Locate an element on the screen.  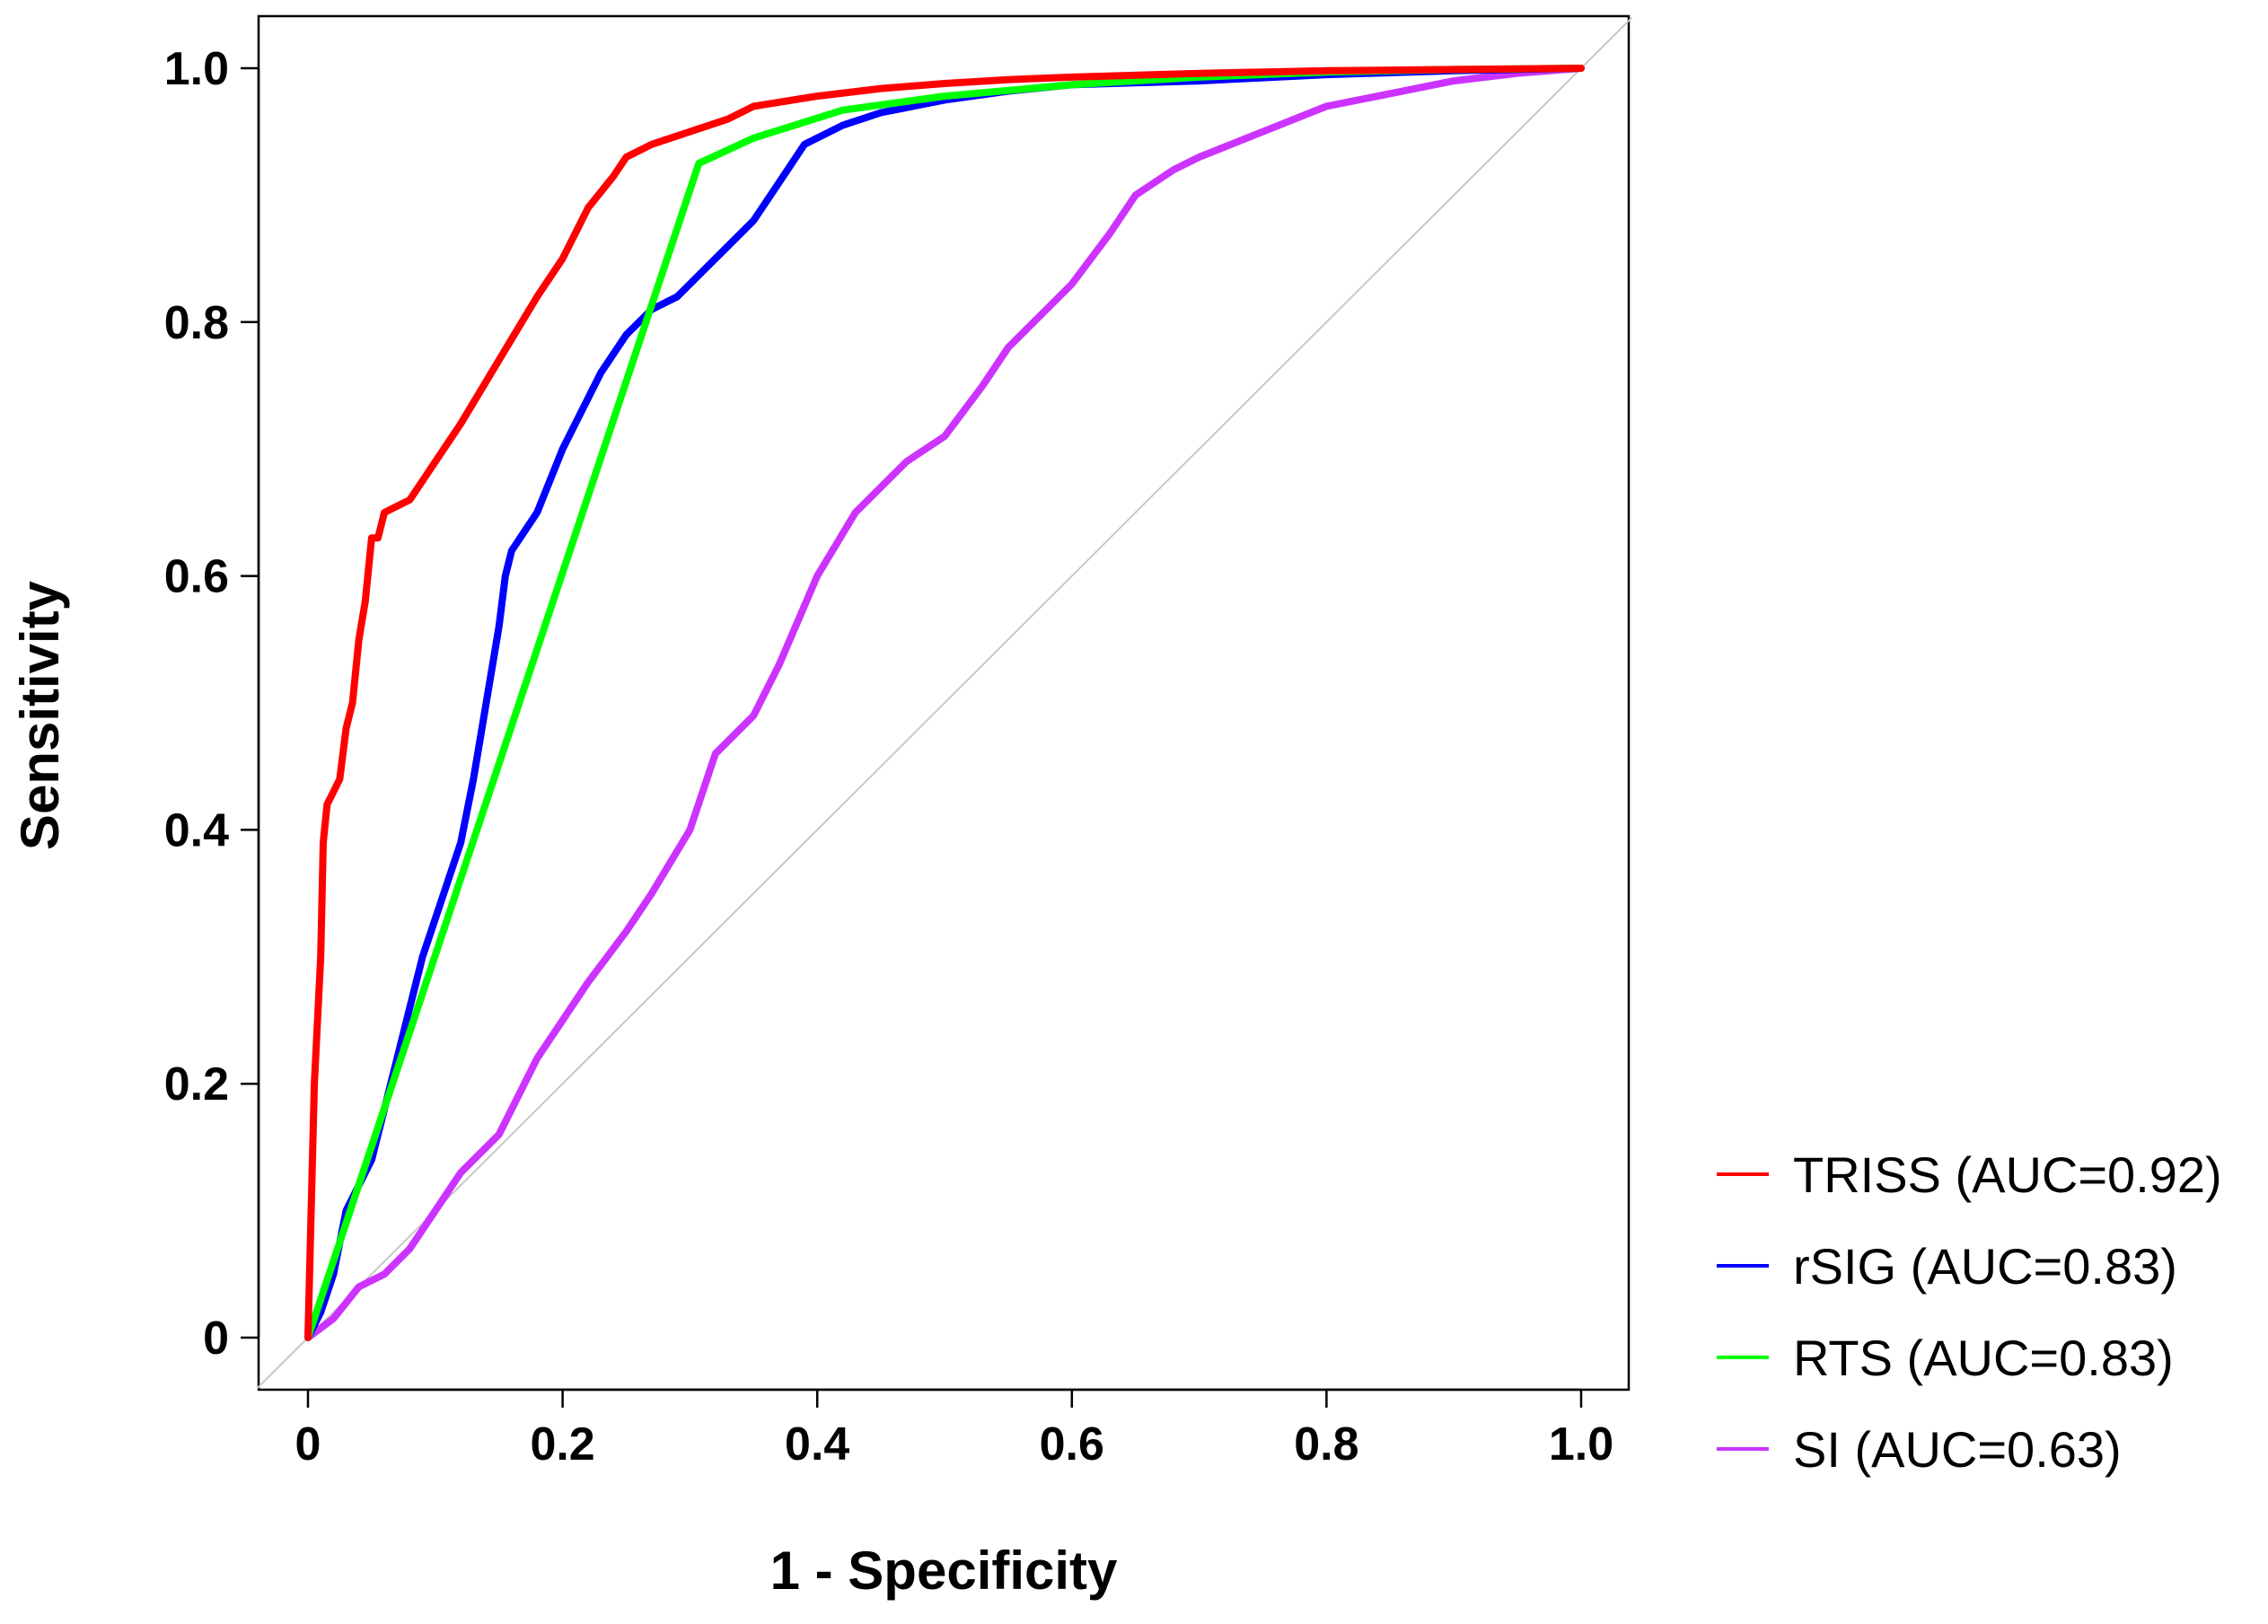
x-tick-label: 0.8 is located at coordinates (1326, 1444).